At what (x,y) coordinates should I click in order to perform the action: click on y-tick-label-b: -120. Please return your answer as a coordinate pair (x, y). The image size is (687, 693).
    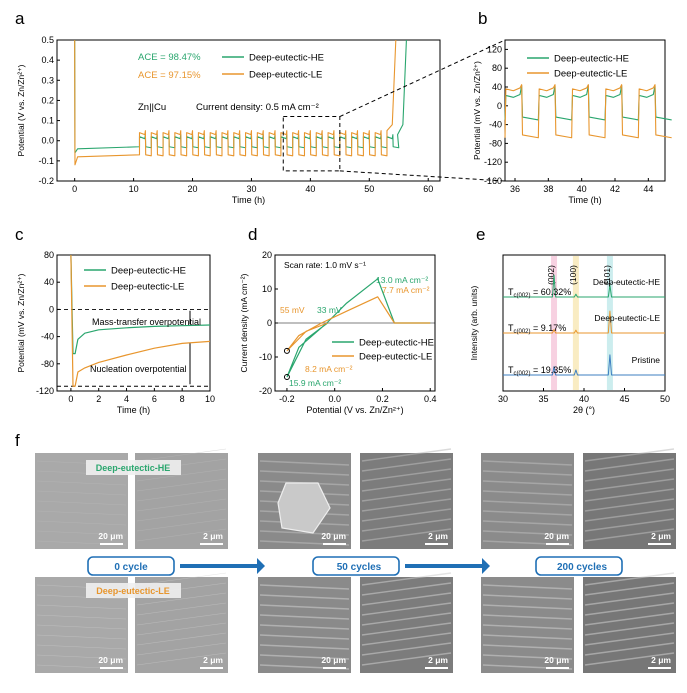
    Looking at the image, I should click on (493, 162).